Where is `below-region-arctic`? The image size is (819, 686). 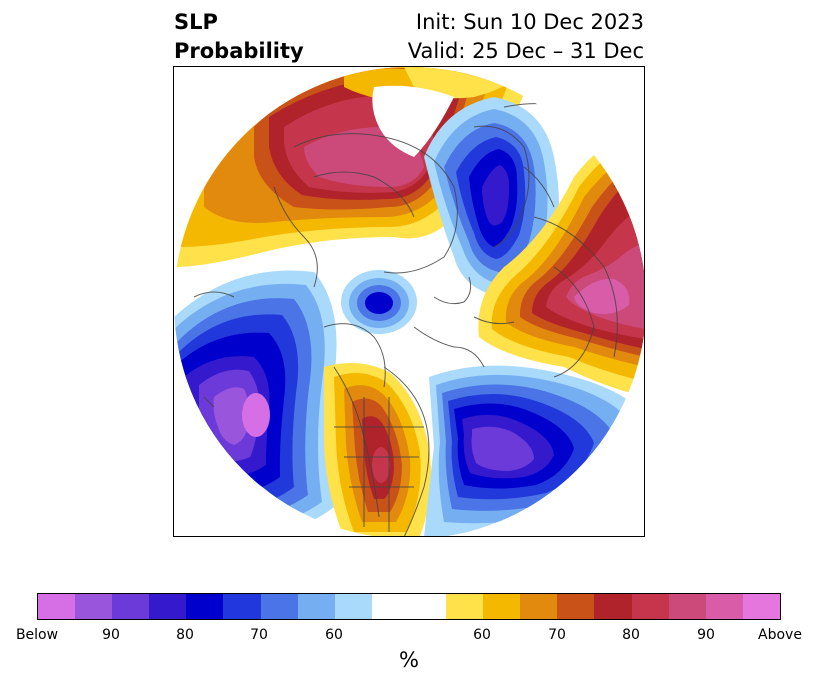
below-region-arctic is located at coordinates (379, 302).